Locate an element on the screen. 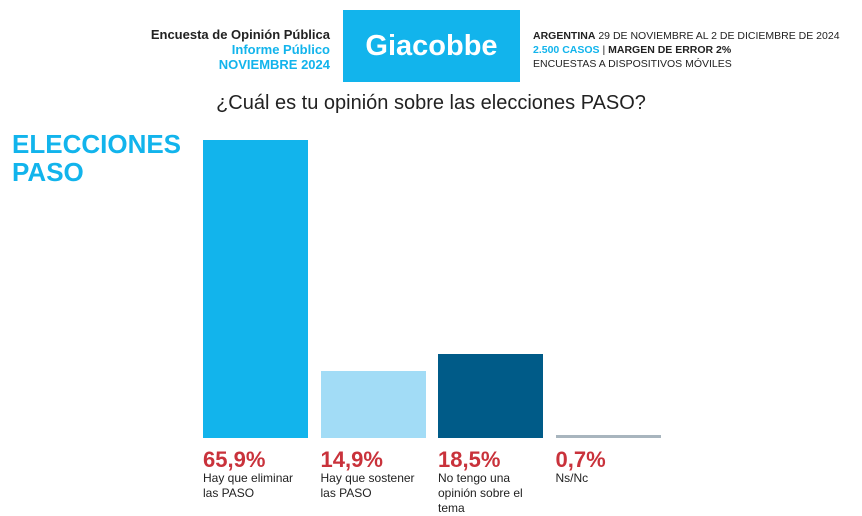  value-label: 14,9% is located at coordinates (351, 459).